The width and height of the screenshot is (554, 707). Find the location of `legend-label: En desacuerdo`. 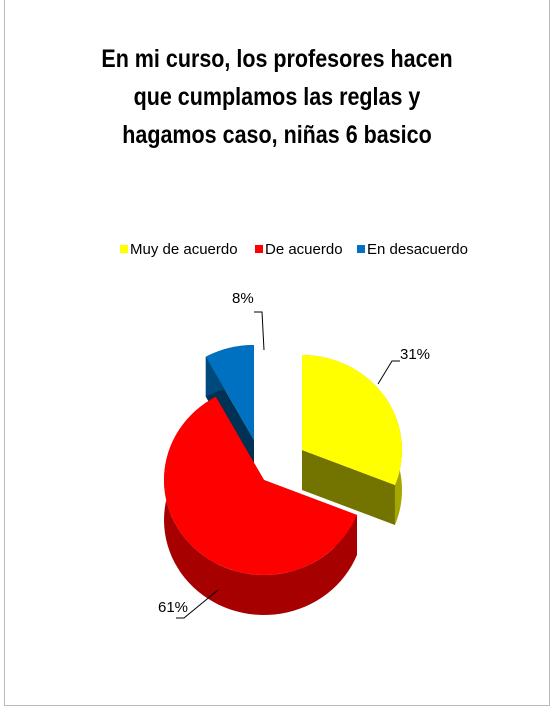

legend-label: En desacuerdo is located at coordinates (417, 249).